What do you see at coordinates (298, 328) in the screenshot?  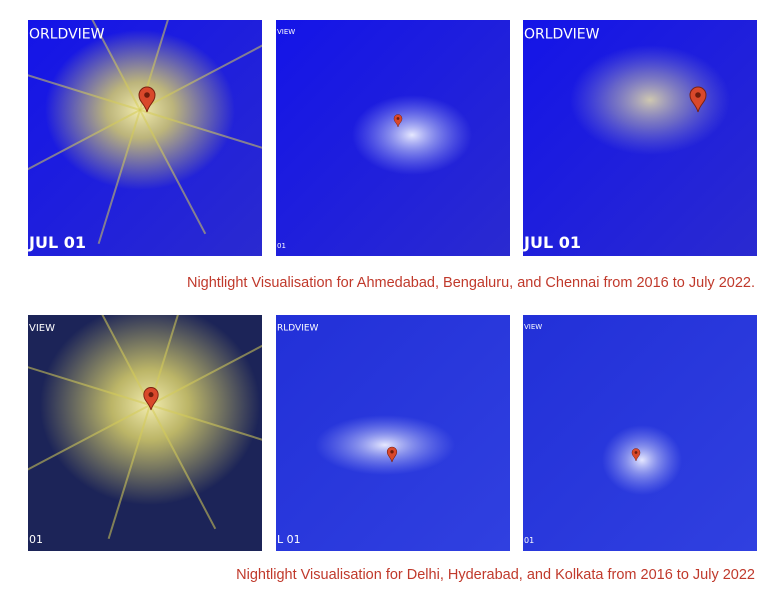 I see `image-label-top: RLDVIEW` at bounding box center [298, 328].